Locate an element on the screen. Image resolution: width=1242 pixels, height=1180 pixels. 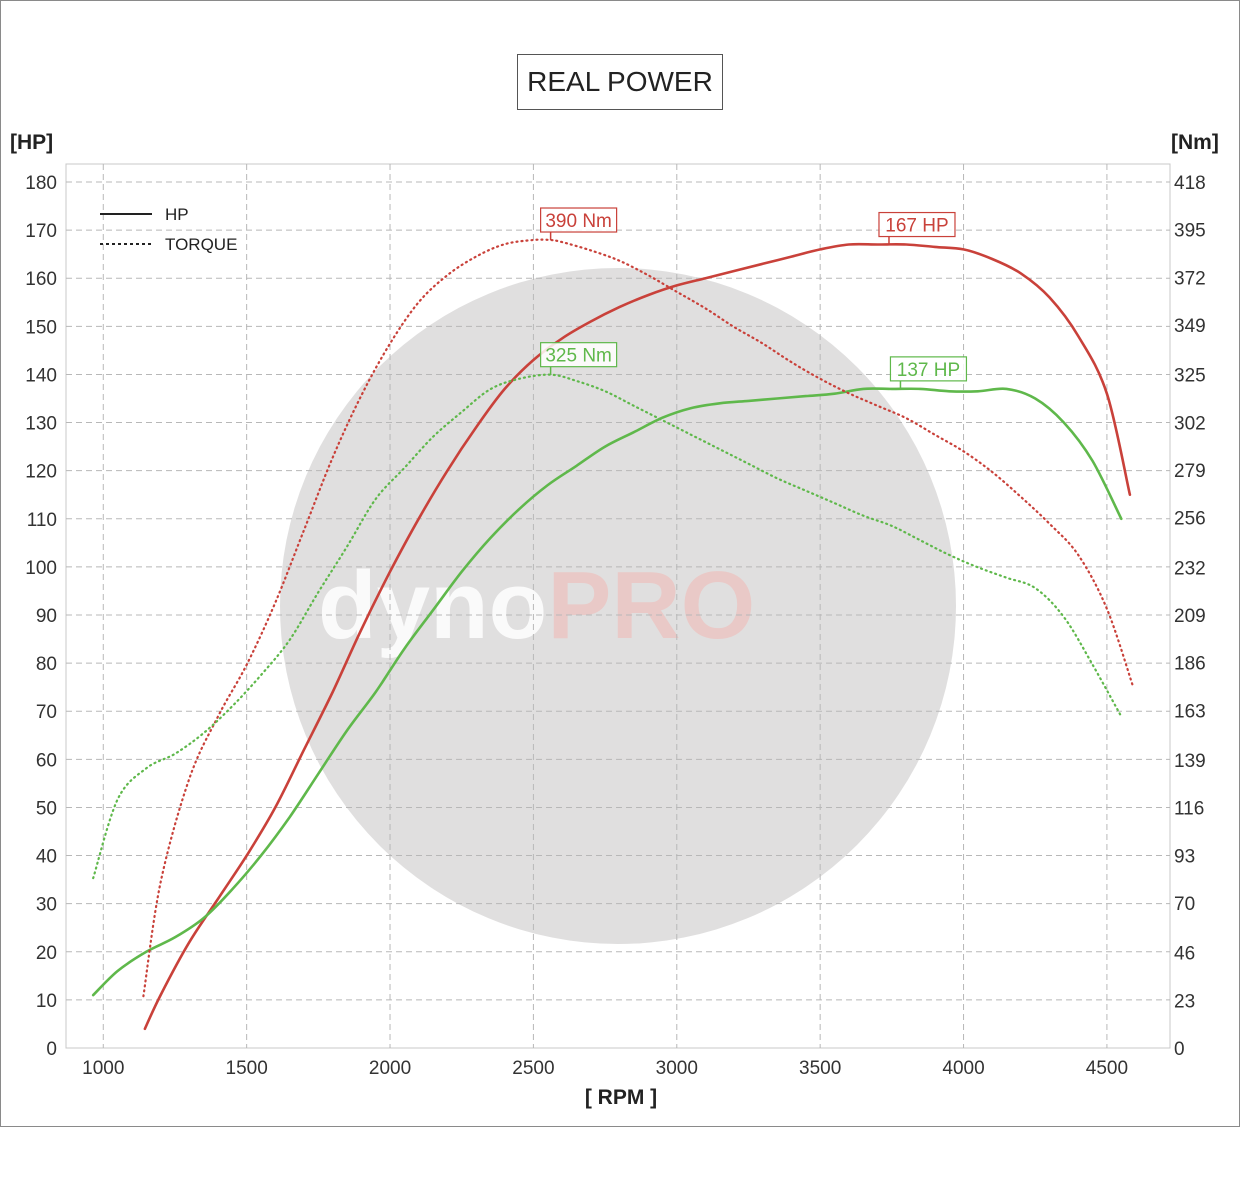
watermark-logo: dynoPRO is located at coordinates (536, 605).